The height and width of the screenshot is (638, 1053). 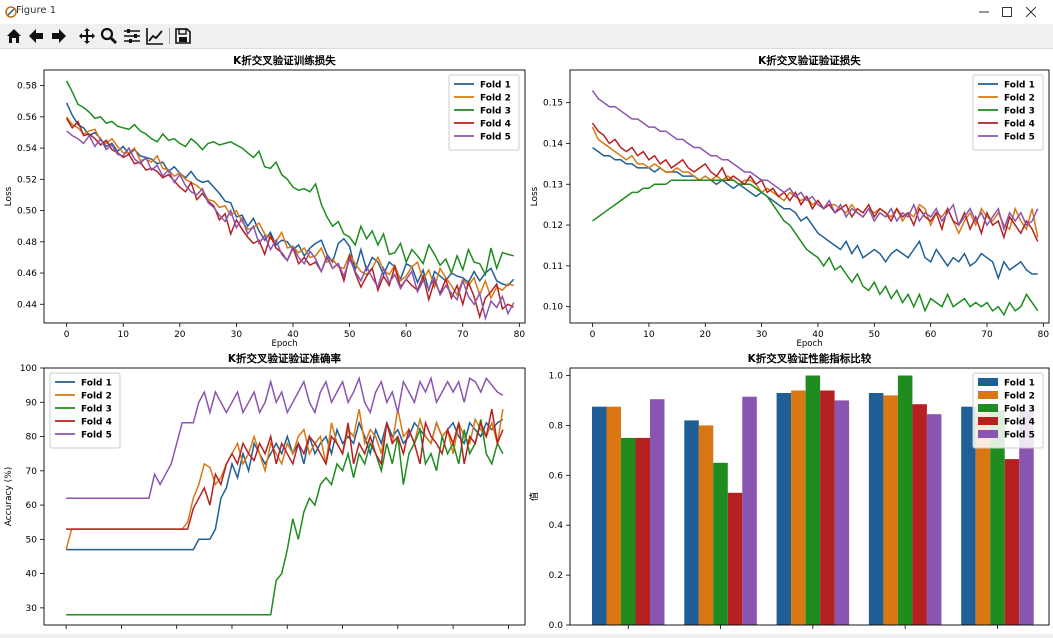 I want to click on y-tick-label: 30, so click(x=32, y=609).